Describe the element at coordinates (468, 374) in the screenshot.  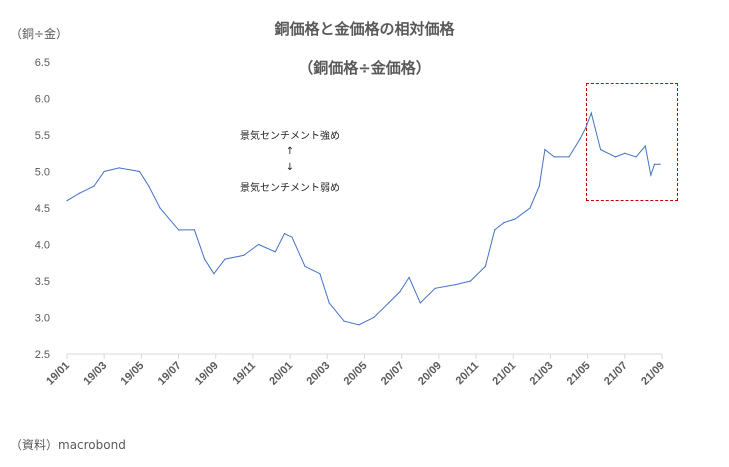
I see `x-tick-label: 20/11` at that location.